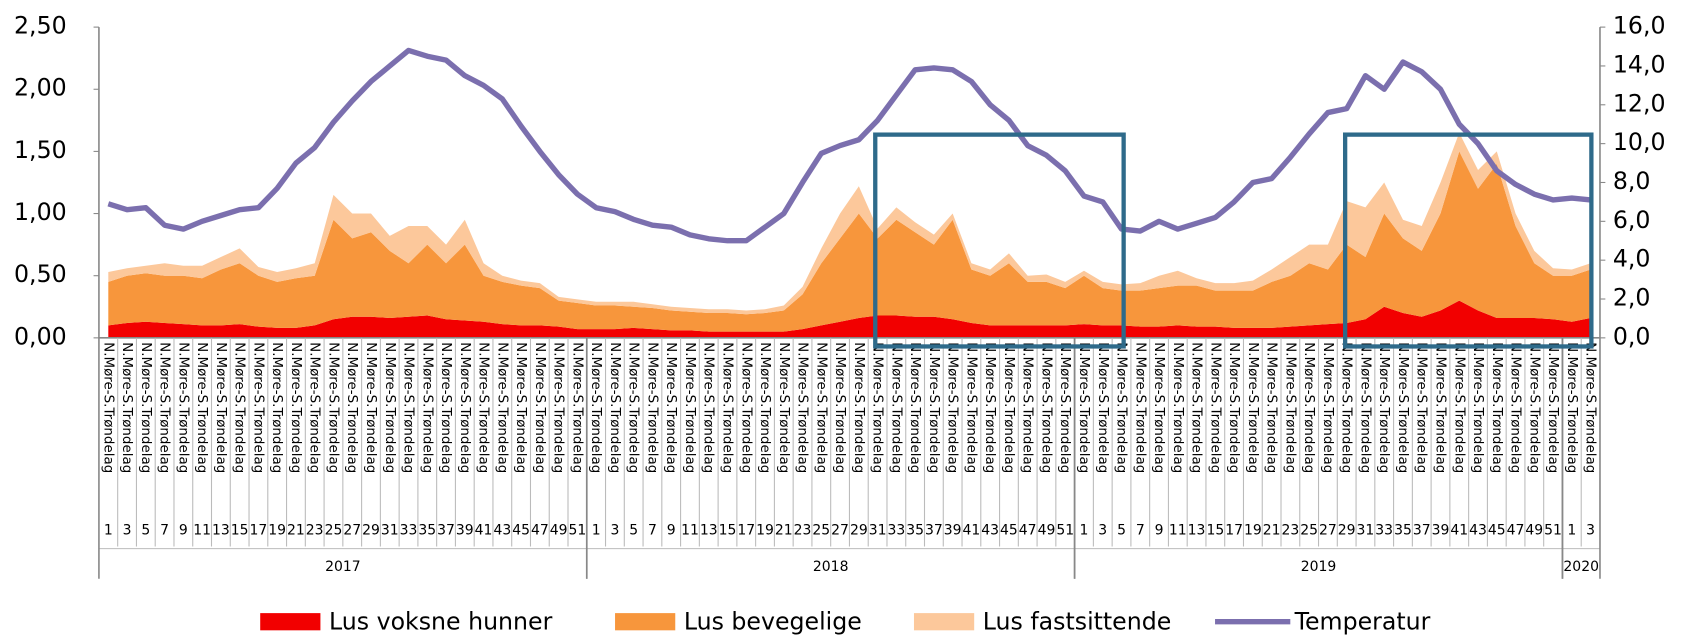 This screenshot has height=637, width=1686. What do you see at coordinates (1534, 530) in the screenshot?
I see `x-tick-label: 49` at bounding box center [1534, 530].